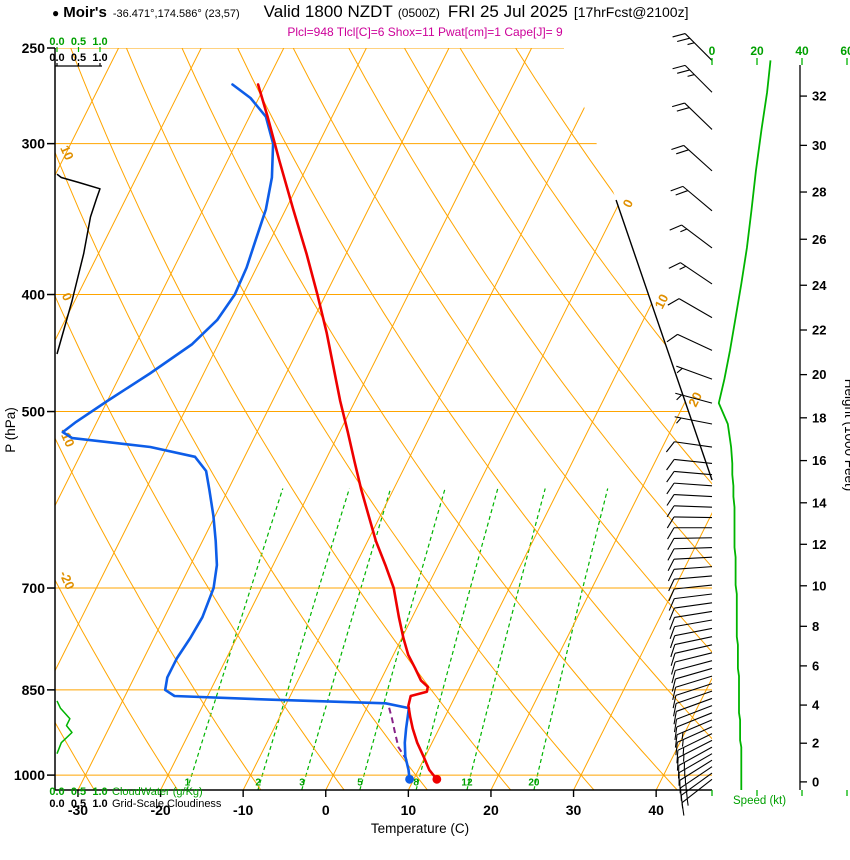 Image resolution: width=850 pixels, height=860 pixels. Describe the element at coordinates (819, 544) in the screenshot. I see `height-tick-label: 12` at that location.